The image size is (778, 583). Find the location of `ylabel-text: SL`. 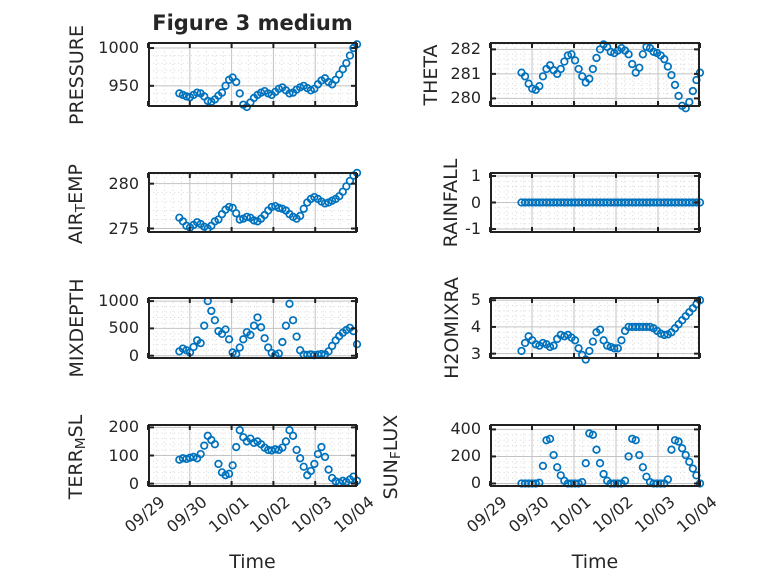

ylabel-text: SL is located at coordinates (76, 425).